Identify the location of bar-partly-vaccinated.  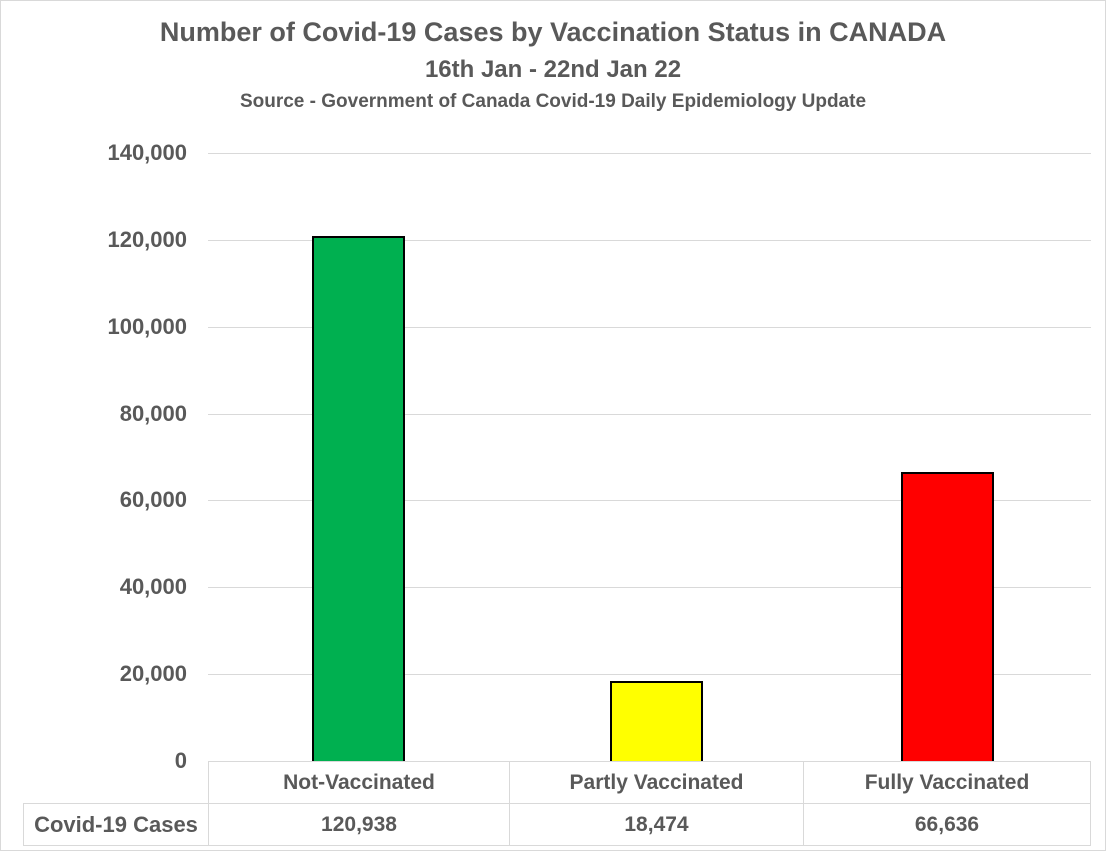
(656, 721).